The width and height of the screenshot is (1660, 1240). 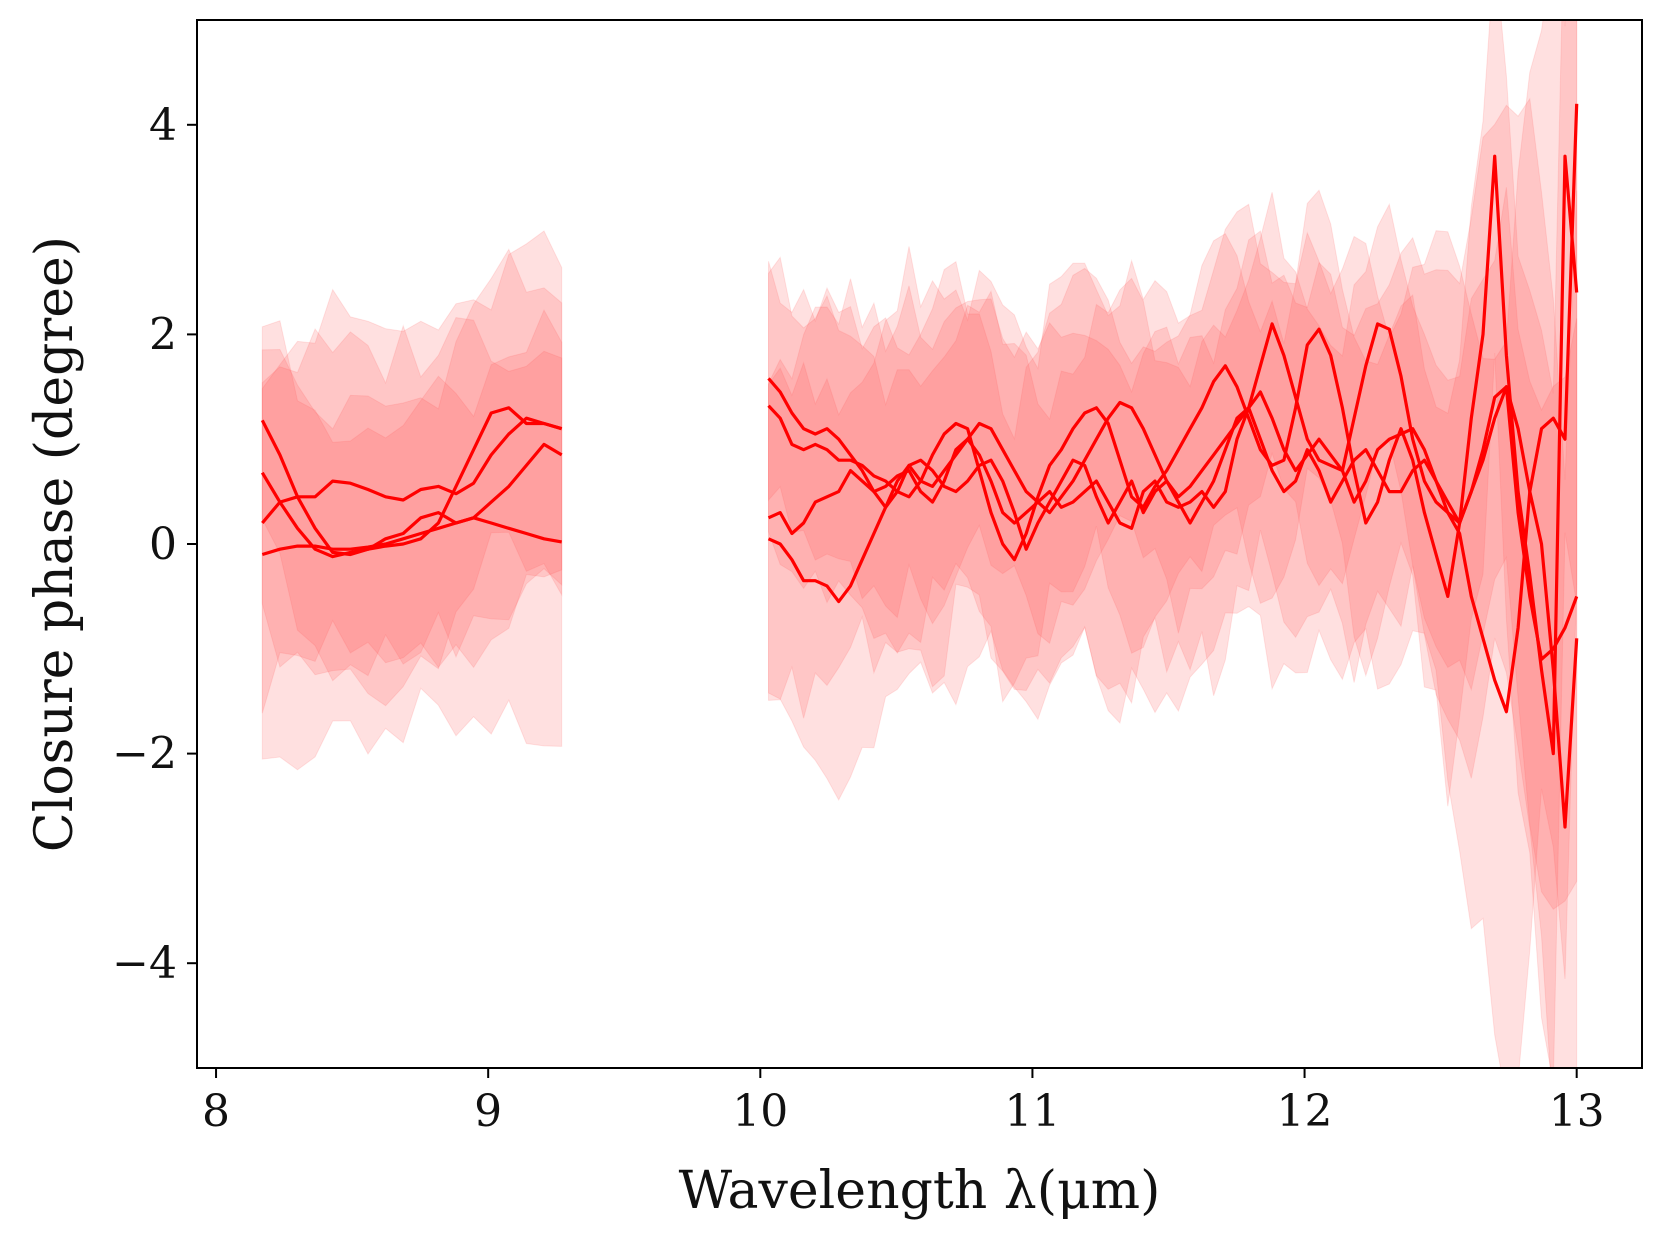 What do you see at coordinates (760, 1111) in the screenshot?
I see `x-tick-label: 10` at bounding box center [760, 1111].